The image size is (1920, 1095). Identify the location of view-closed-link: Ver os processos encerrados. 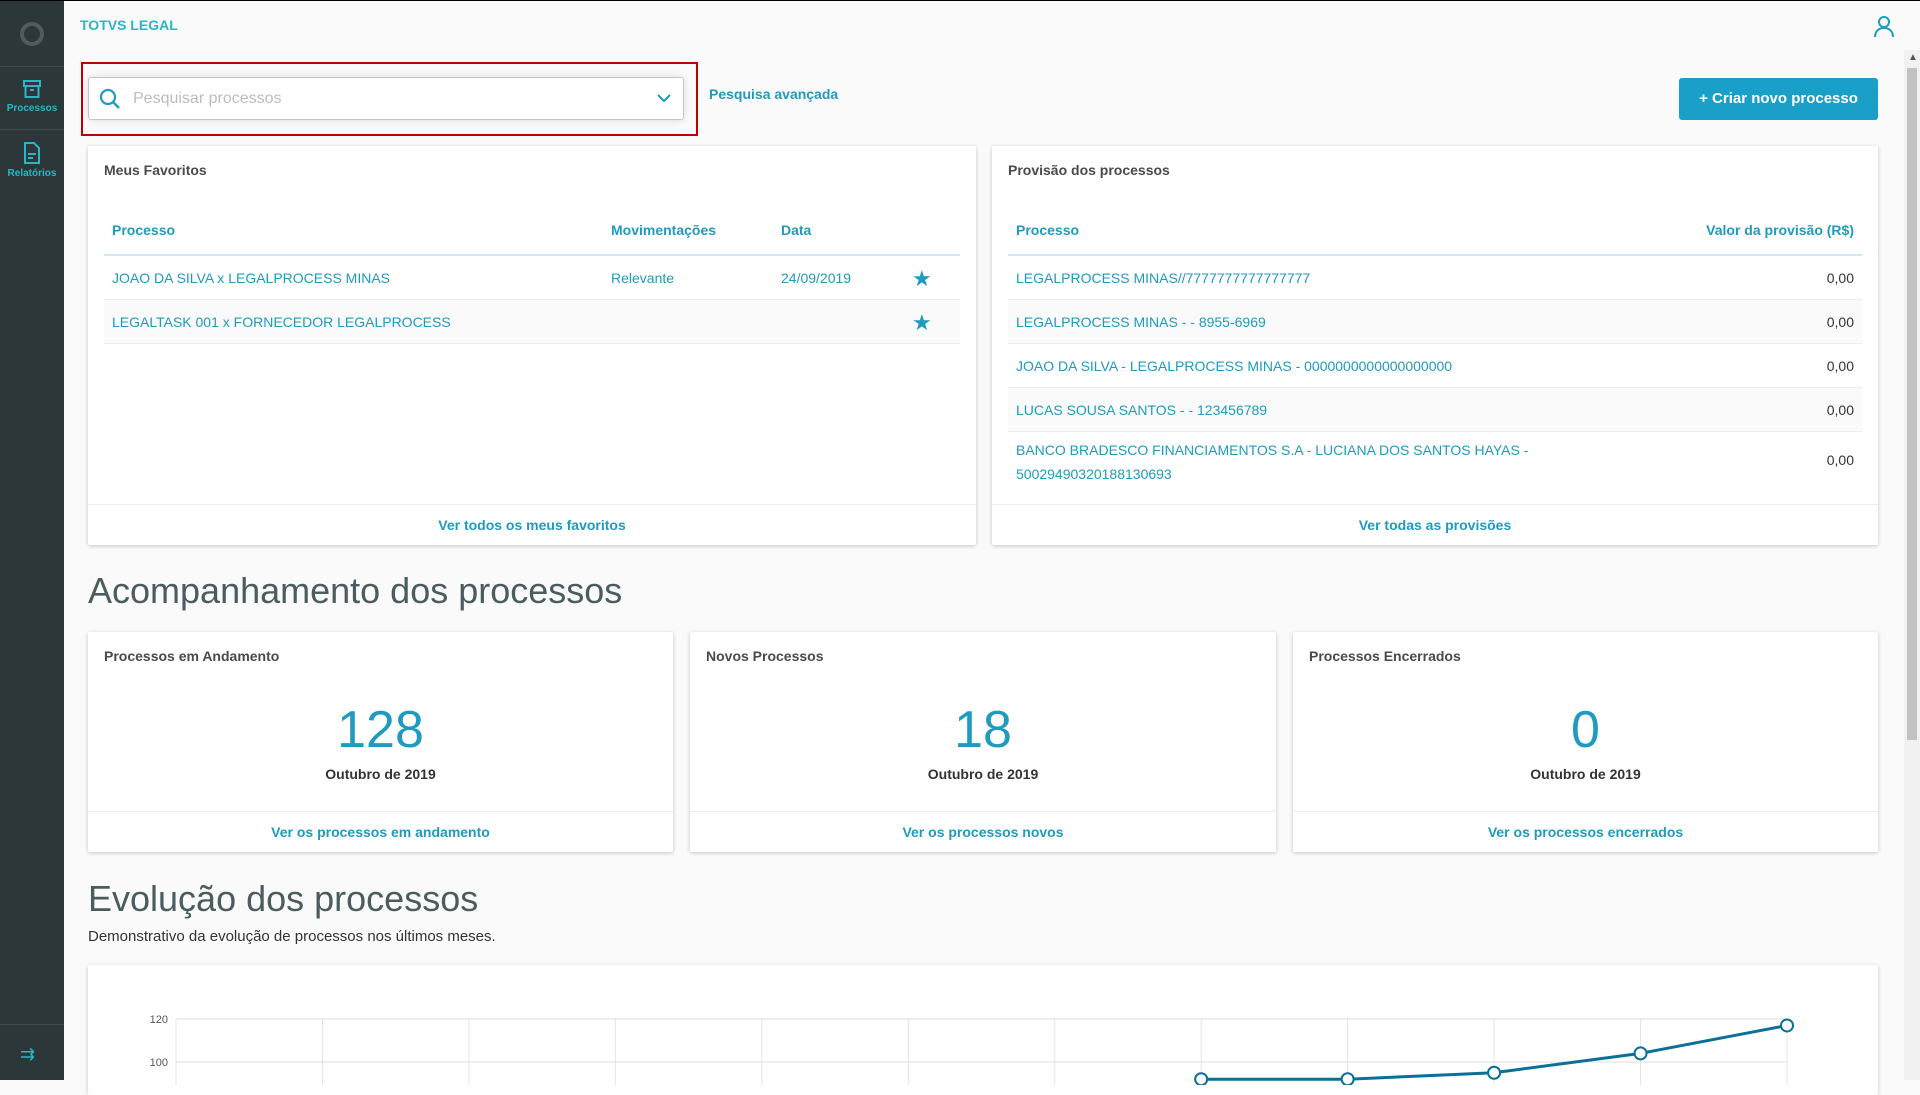
(1585, 831).